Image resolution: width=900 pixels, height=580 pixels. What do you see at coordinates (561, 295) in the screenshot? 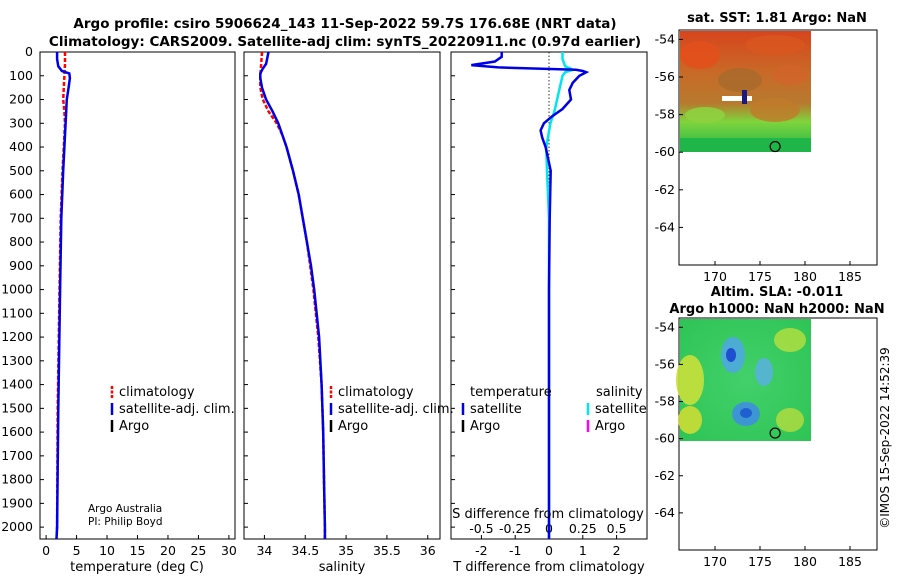
I see `salinity-difference-line` at bounding box center [561, 295].